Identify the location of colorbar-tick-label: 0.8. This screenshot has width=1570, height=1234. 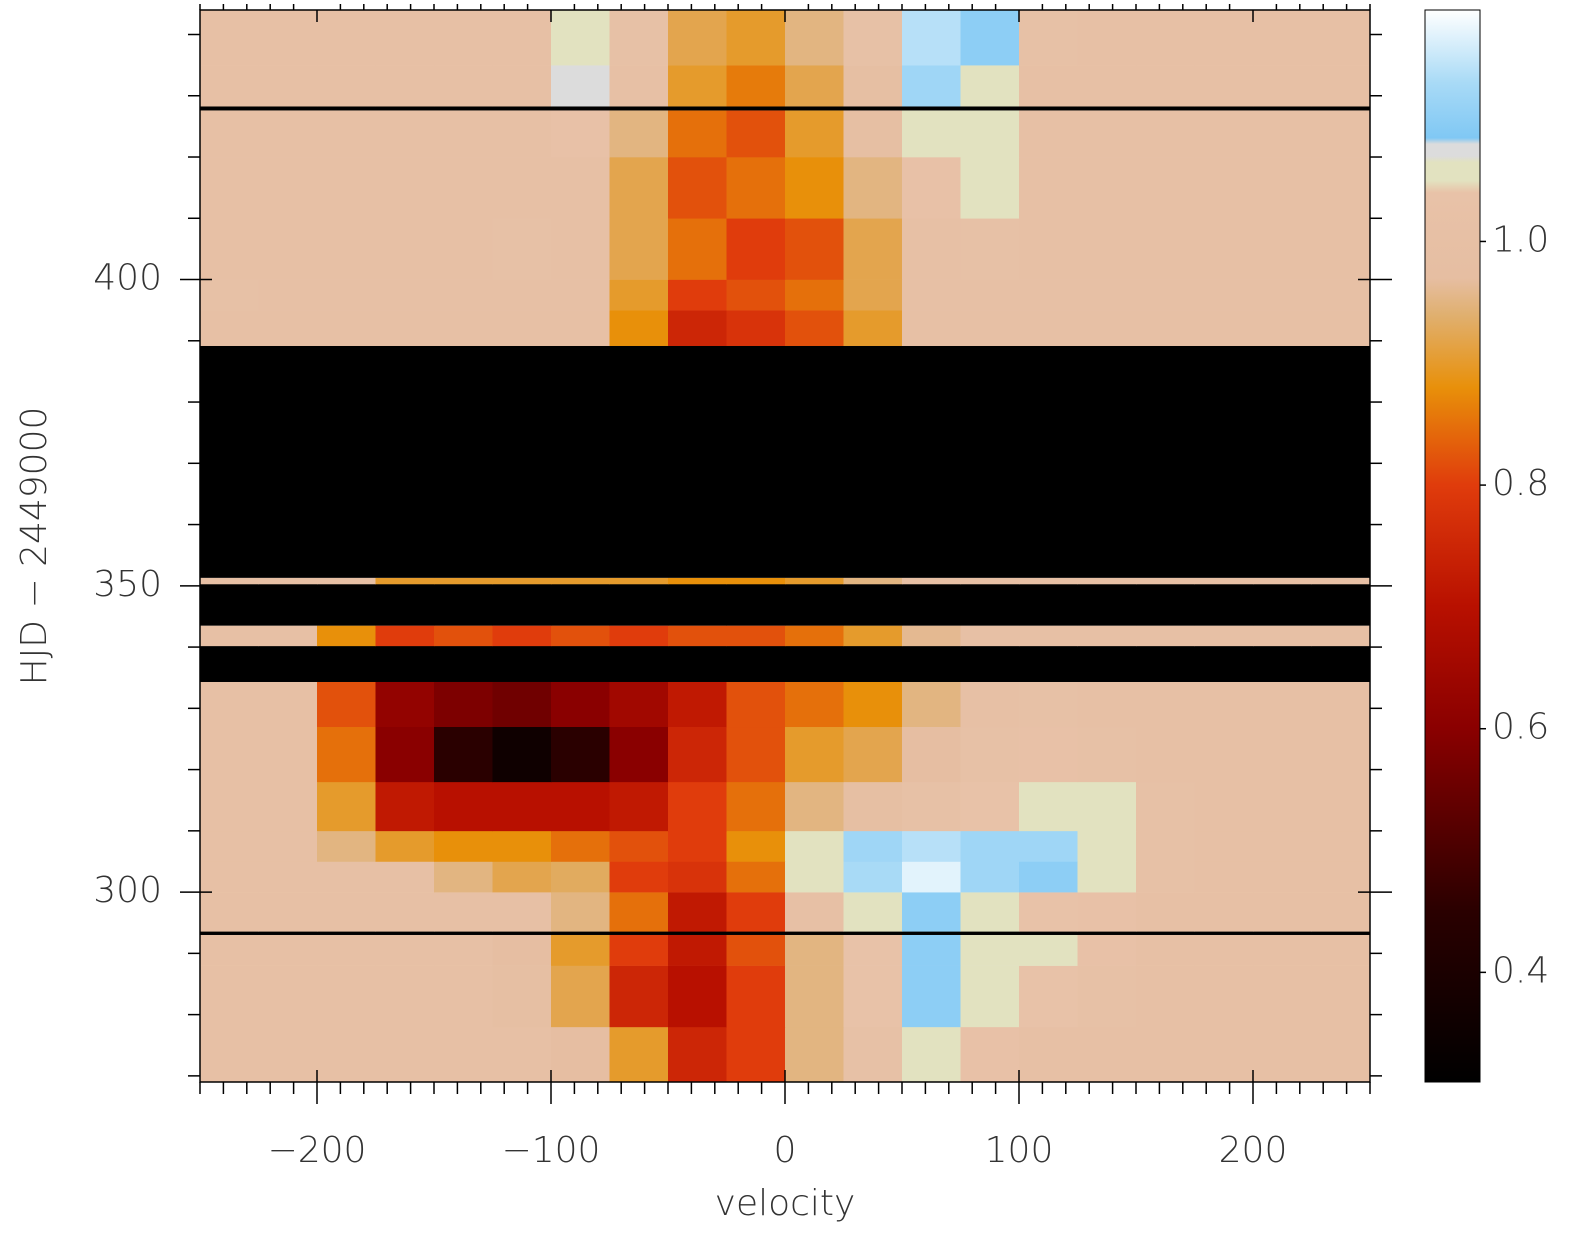
(1520, 483).